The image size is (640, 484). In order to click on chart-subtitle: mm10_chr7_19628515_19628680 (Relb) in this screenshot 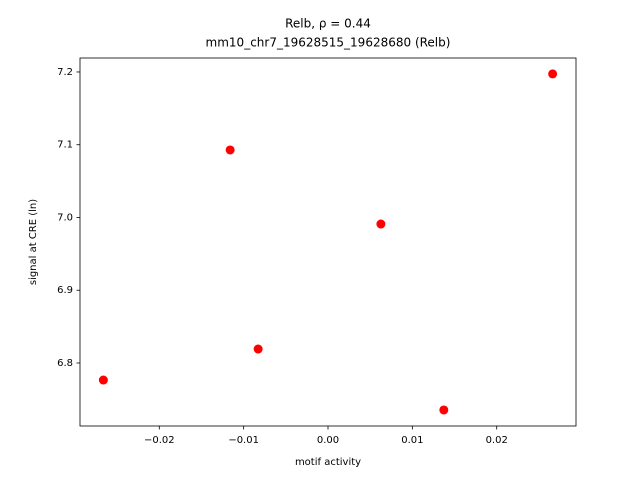, I will do `click(328, 43)`.